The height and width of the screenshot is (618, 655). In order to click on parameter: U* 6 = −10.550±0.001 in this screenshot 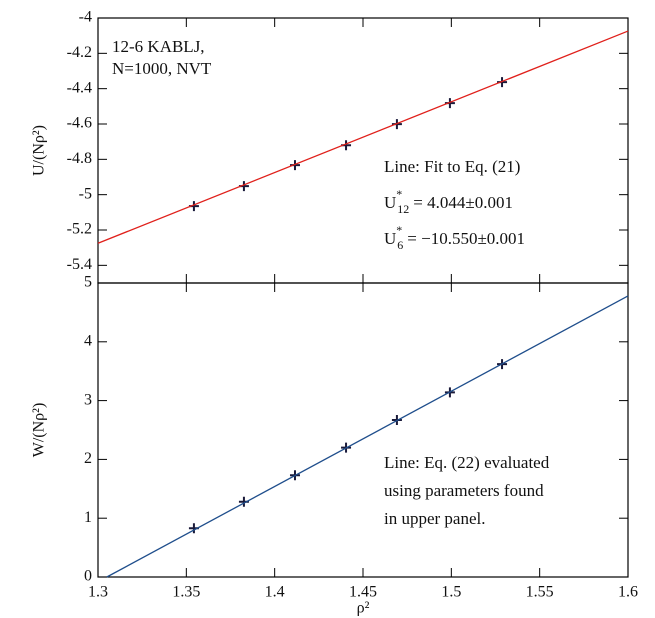, I will do `click(454, 237)`.